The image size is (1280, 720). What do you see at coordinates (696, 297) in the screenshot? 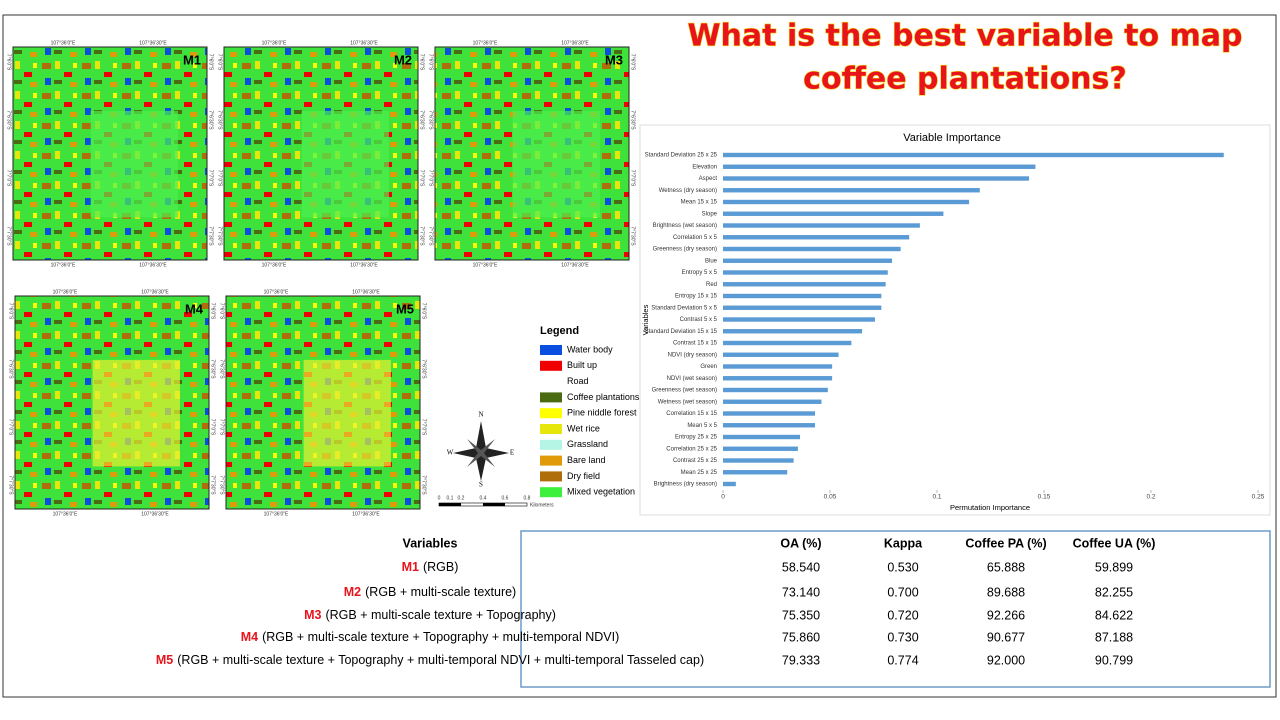
I see `y-tick-label: Entropy 15 x 15` at bounding box center [696, 297].